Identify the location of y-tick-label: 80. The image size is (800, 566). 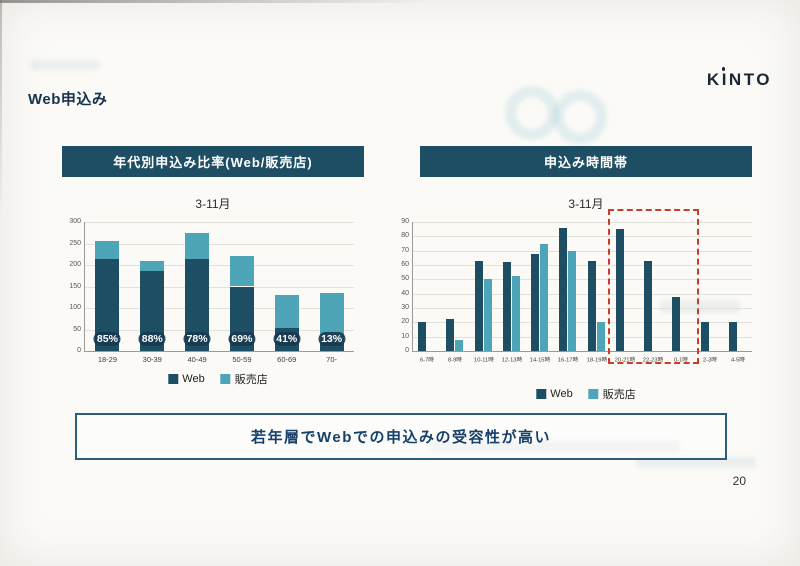
(405, 236).